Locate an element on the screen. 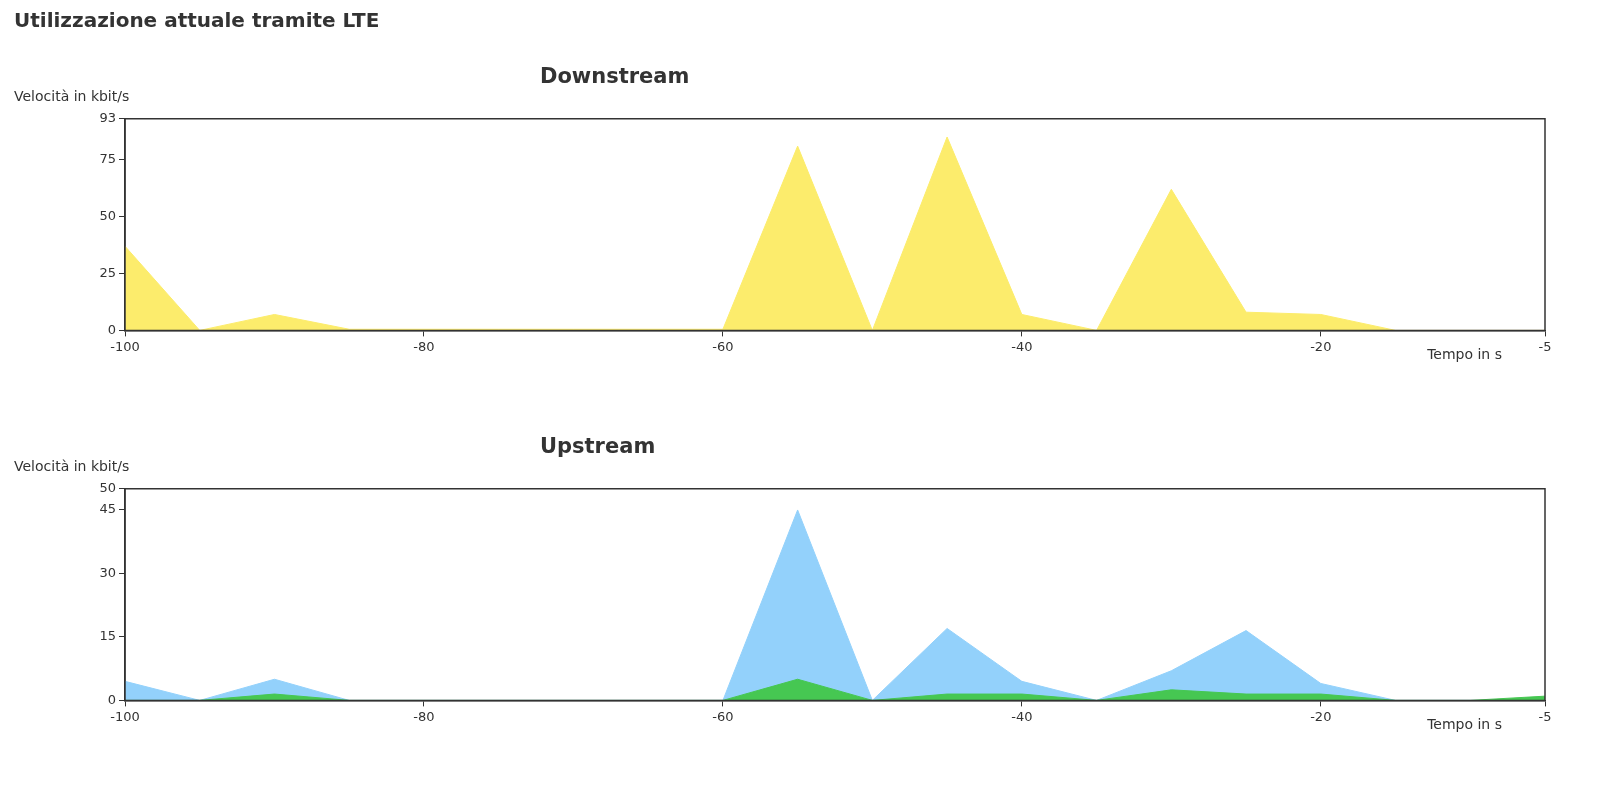 Image resolution: width=1600 pixels, height=794 pixels. y-tick-label: 93 is located at coordinates (107, 118).